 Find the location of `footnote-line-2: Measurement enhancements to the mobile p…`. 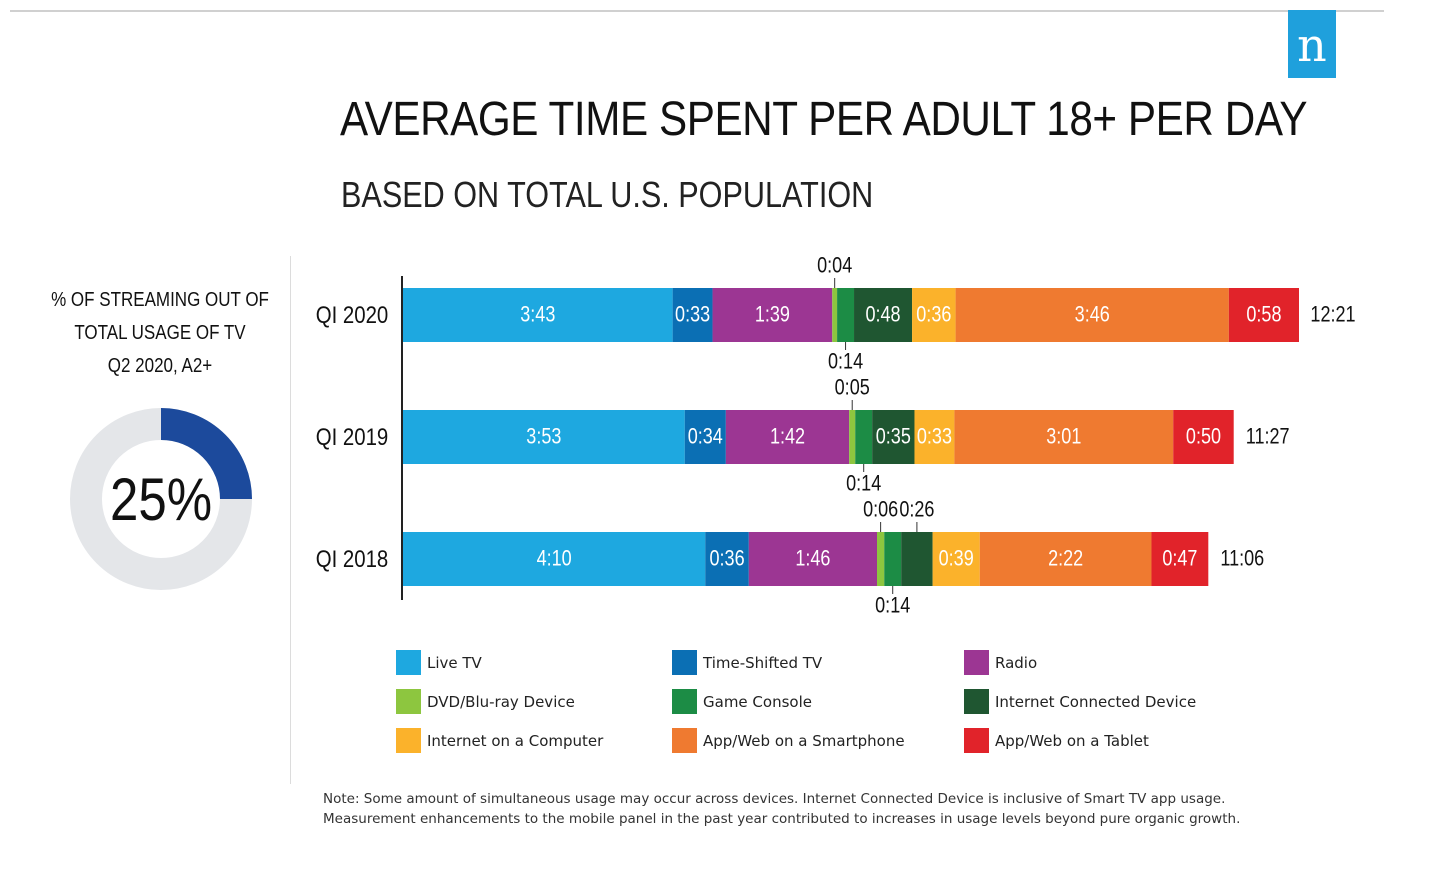

footnote-line-2: Measurement enhancements to the mobile p… is located at coordinates (782, 819).